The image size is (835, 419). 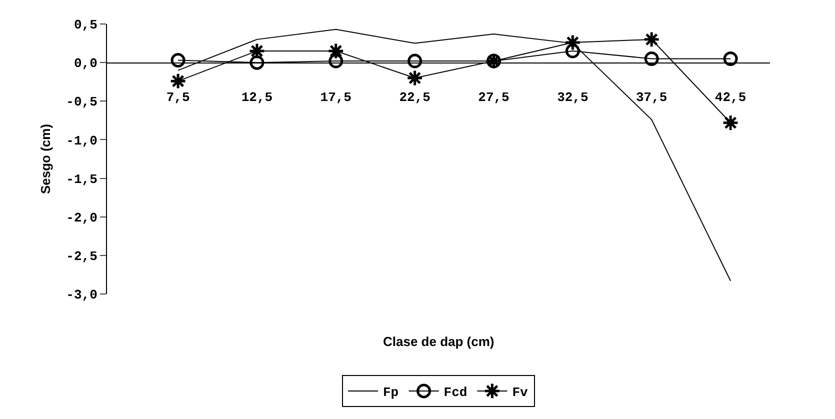 I want to click on x-tick-label: 22,5, so click(x=415, y=98).